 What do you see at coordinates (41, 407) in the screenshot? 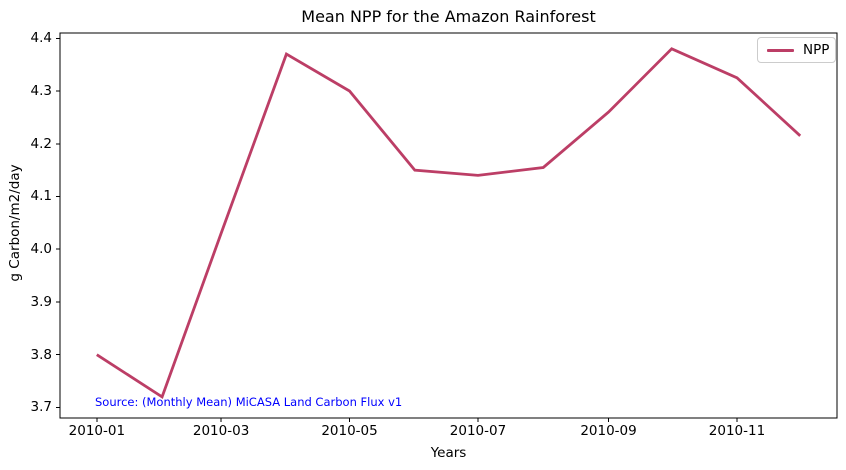
I see `y-tick-label: 3.7` at bounding box center [41, 407].